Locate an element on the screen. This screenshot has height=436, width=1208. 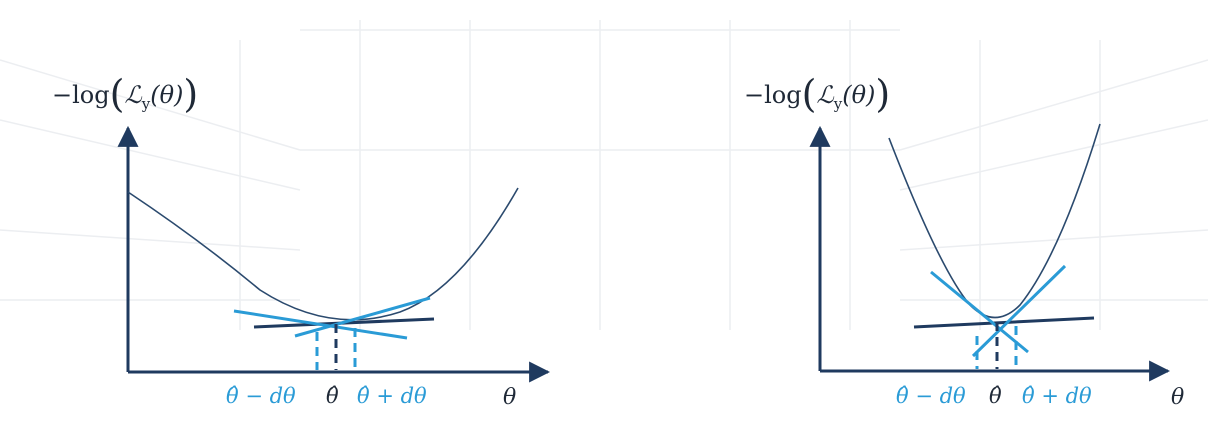
left-ylabel-prefix: −log is located at coordinates (81, 95).